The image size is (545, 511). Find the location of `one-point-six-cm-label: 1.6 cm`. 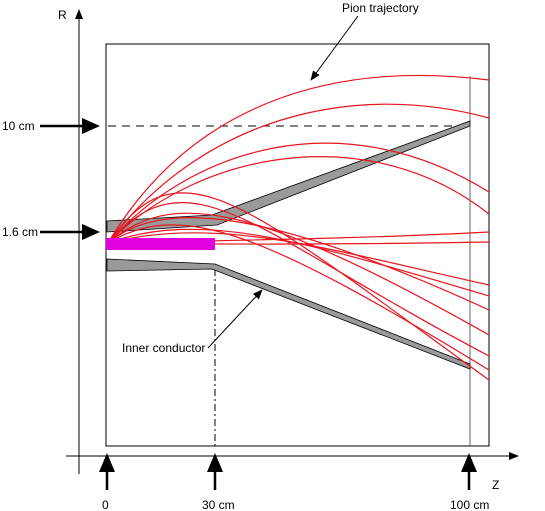

one-point-six-cm-label: 1.6 cm is located at coordinates (20, 232).